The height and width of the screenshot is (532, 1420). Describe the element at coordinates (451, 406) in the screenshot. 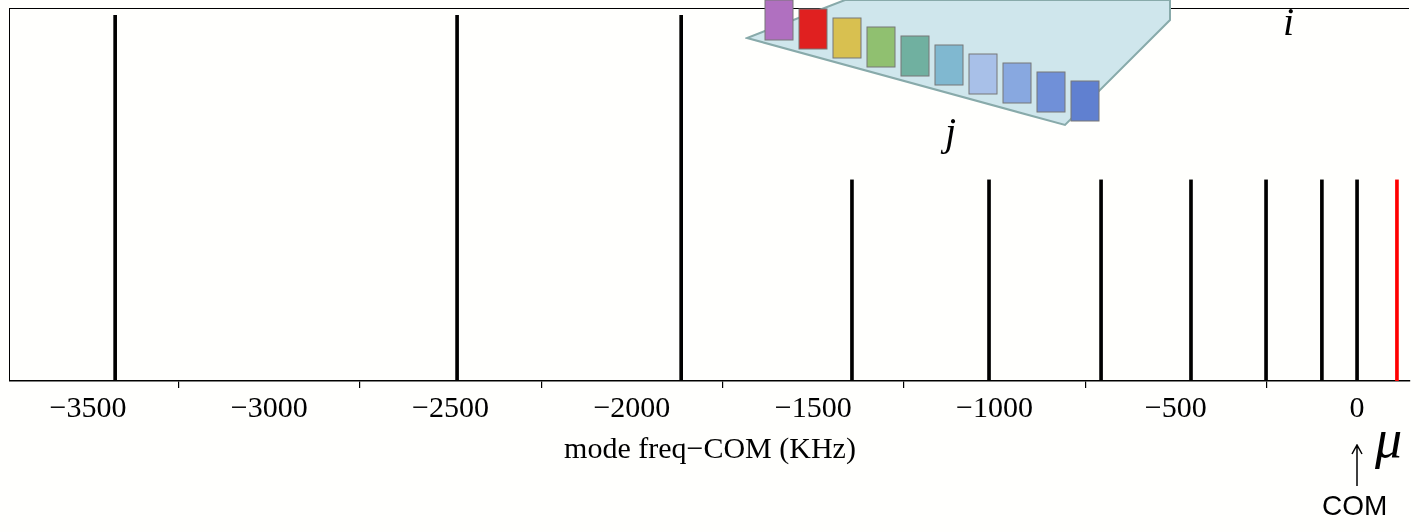

I see `x-tick-label: −2500` at that location.